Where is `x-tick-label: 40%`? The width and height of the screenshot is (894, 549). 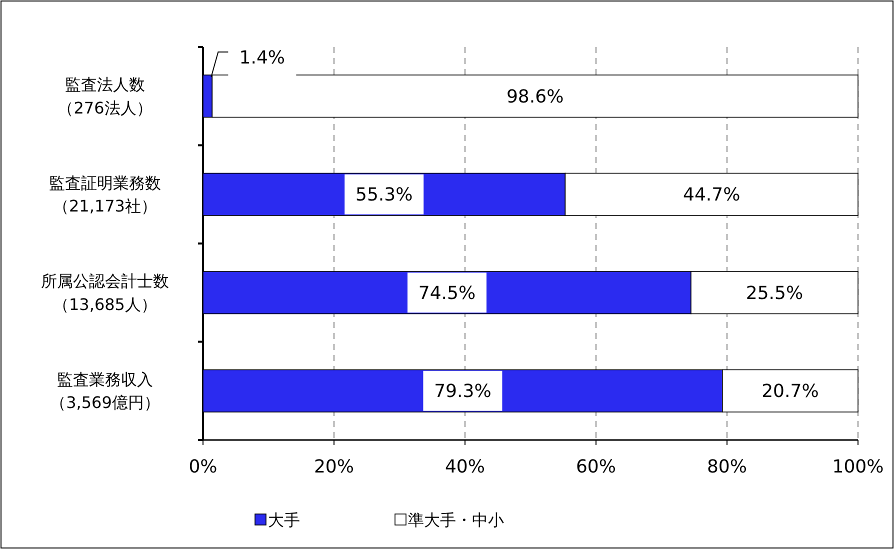
x-tick-label: 40% is located at coordinates (465, 467).